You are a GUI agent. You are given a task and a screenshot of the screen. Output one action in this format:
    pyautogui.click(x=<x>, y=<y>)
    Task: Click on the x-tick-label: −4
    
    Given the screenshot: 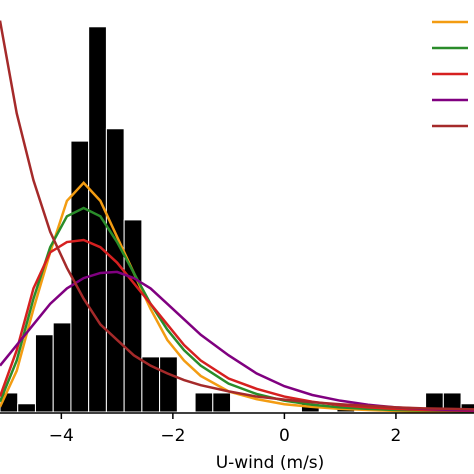 What is the action you would take?
    pyautogui.click(x=61, y=436)
    